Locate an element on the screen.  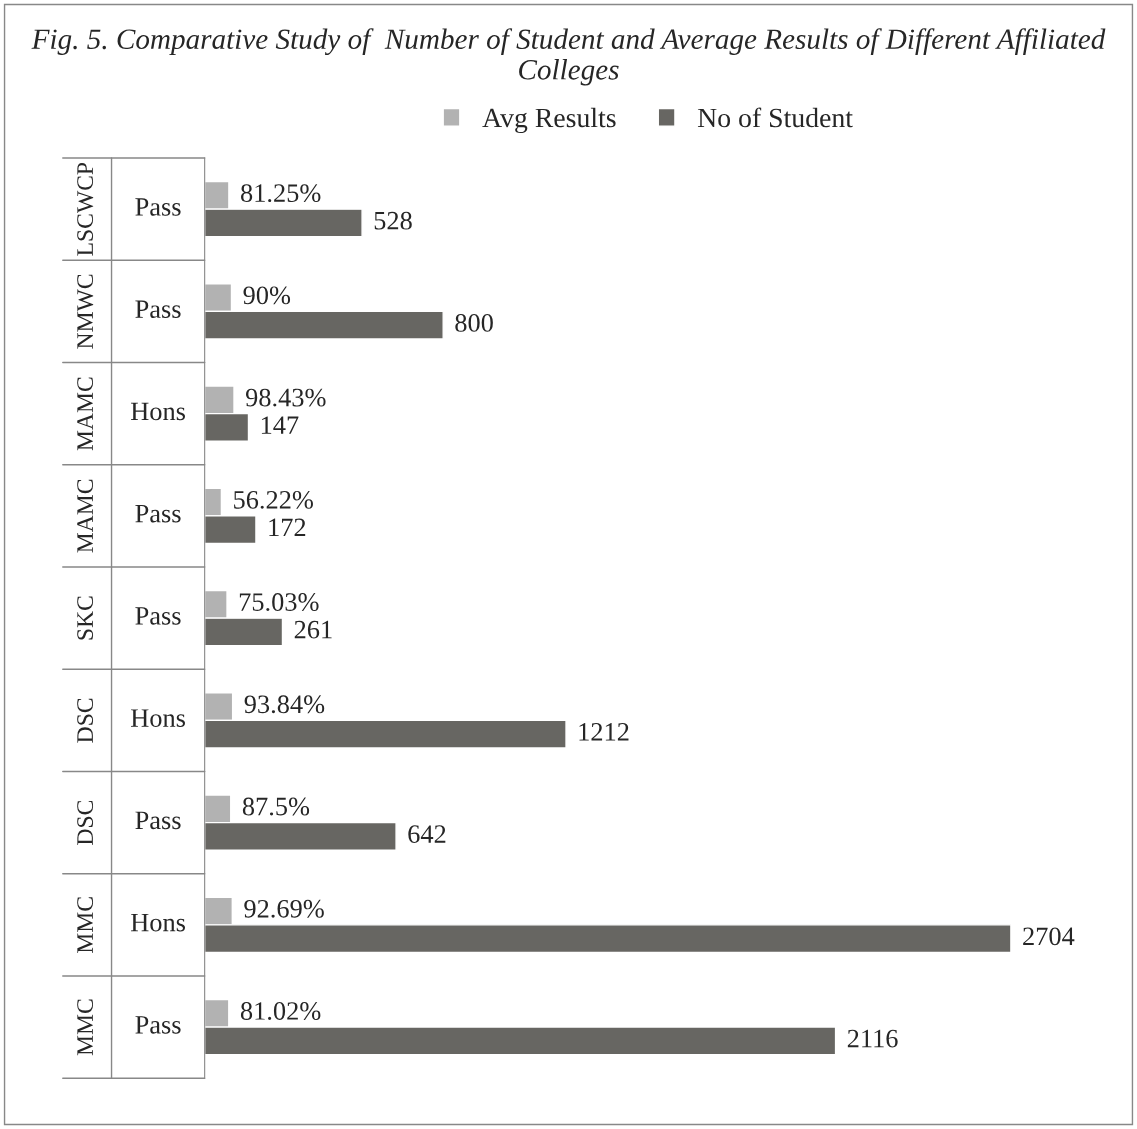
data-label: 800 is located at coordinates (474, 323).